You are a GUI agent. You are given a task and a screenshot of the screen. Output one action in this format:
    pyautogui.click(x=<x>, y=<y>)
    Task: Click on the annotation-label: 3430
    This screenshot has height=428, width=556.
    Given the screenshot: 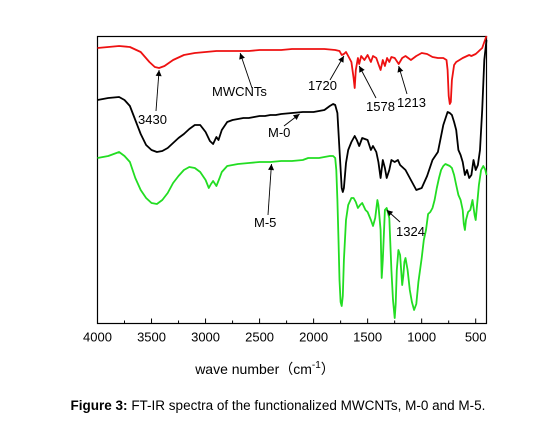 What is the action you would take?
    pyautogui.click(x=152, y=119)
    